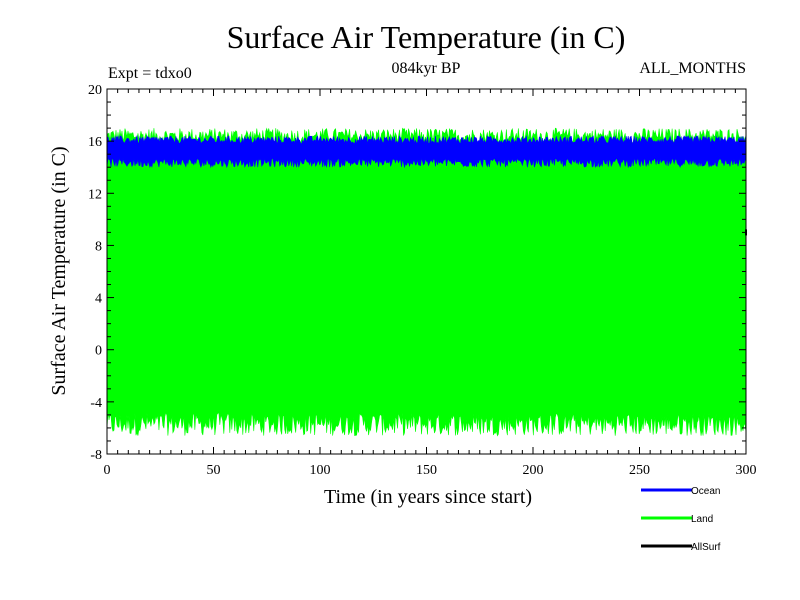  I want to click on legend-label-land: Land, so click(702, 519).